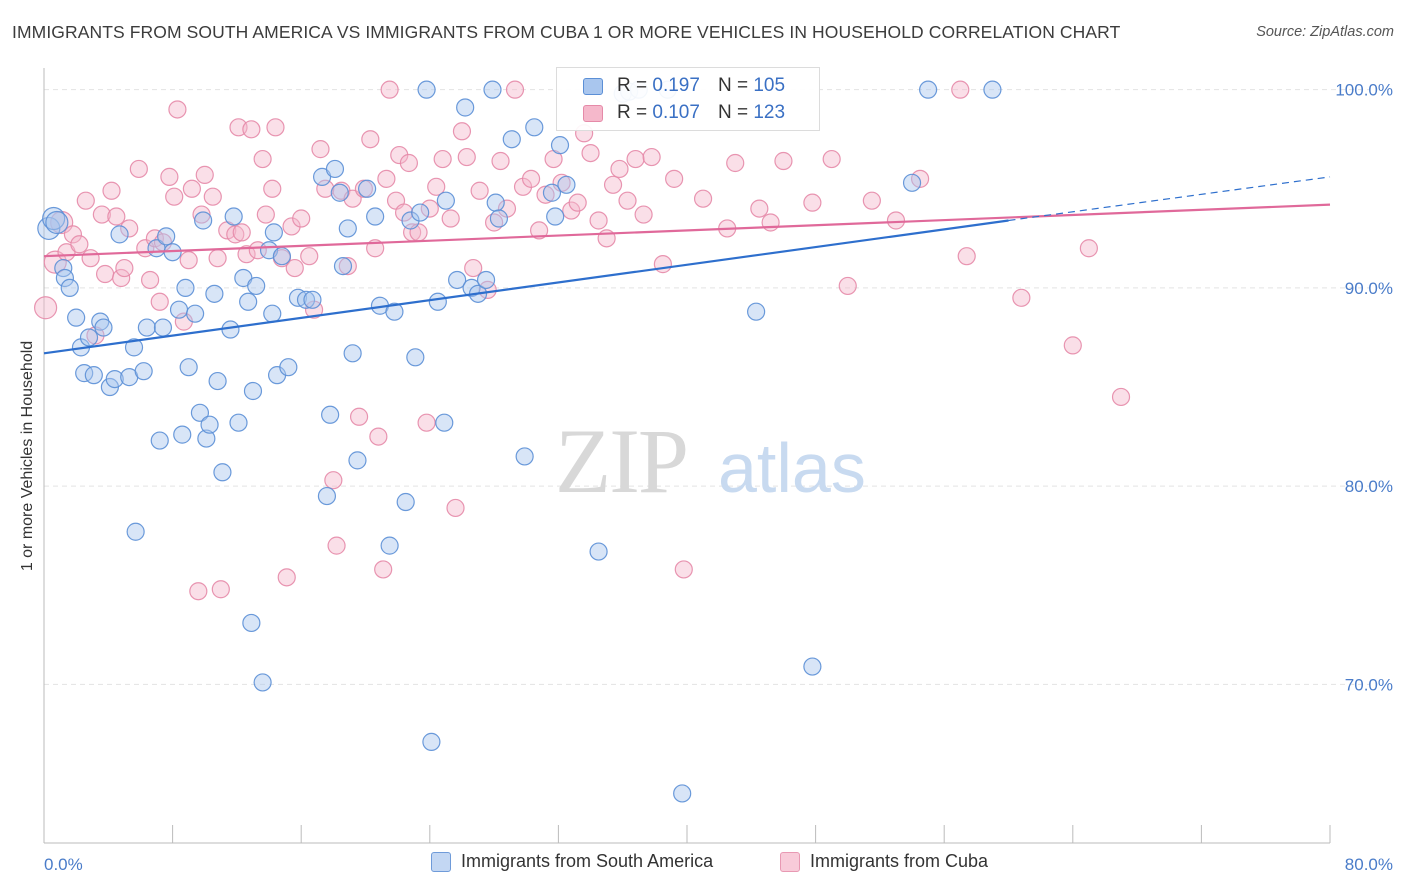  I want to click on watermark-atlas: atlas, so click(792, 468).